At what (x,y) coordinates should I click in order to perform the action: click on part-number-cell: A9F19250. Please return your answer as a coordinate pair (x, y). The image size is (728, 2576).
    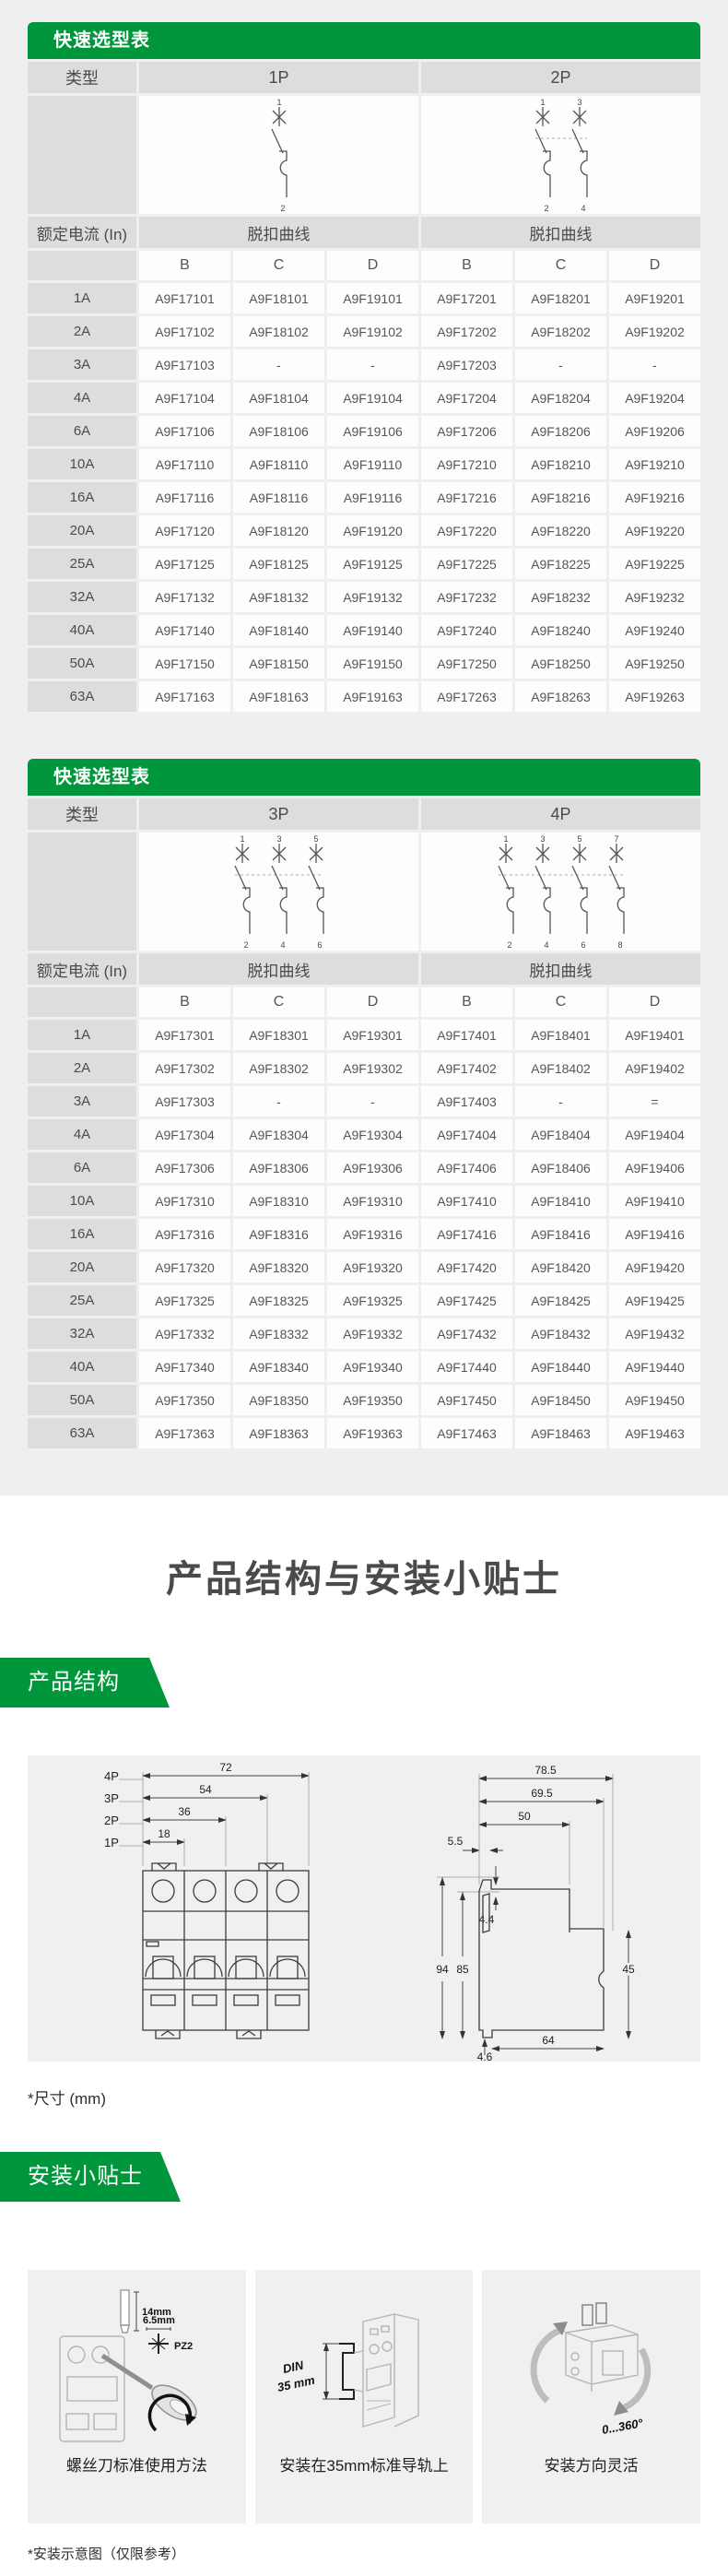
    Looking at the image, I should click on (654, 663).